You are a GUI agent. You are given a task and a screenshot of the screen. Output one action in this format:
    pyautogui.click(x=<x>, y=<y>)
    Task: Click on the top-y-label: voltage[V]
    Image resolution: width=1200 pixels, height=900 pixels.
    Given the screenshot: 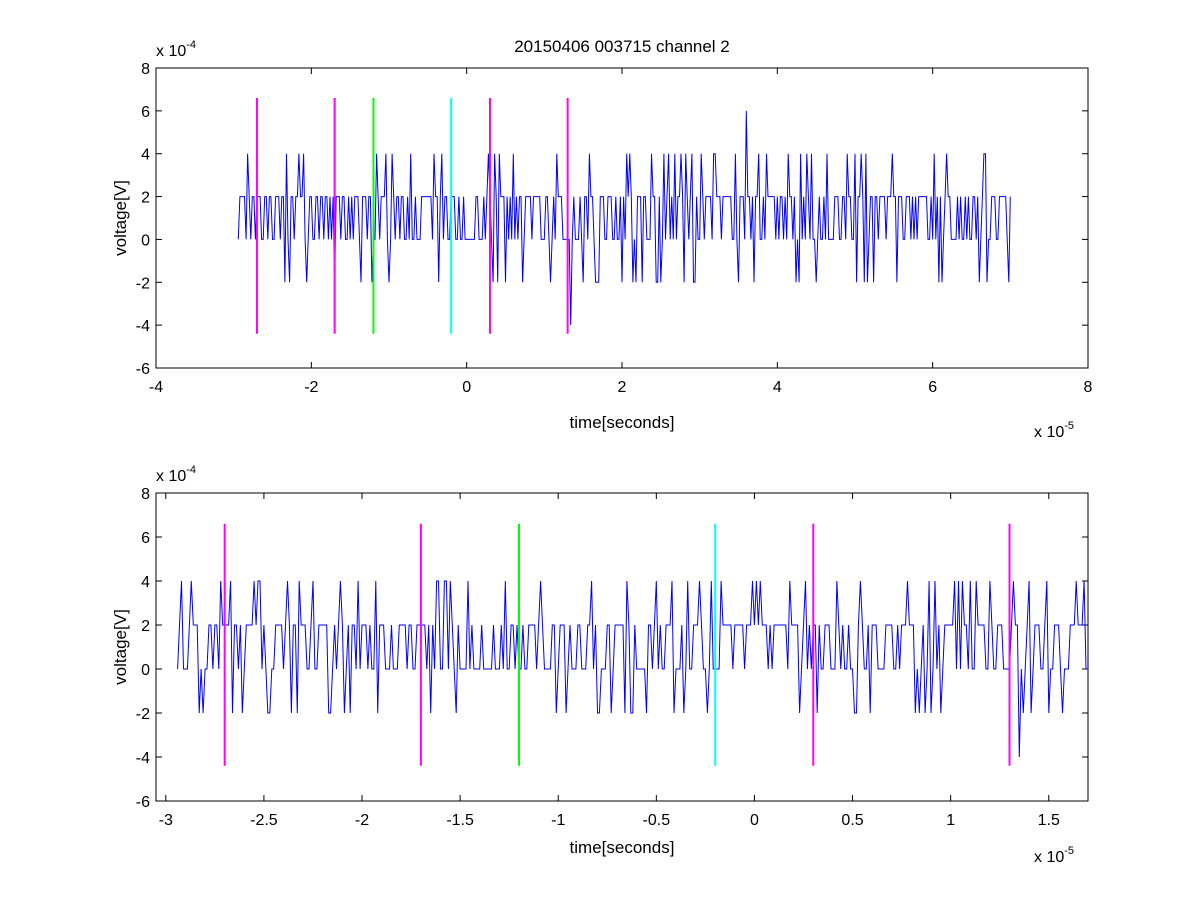 What is the action you would take?
    pyautogui.click(x=120, y=218)
    